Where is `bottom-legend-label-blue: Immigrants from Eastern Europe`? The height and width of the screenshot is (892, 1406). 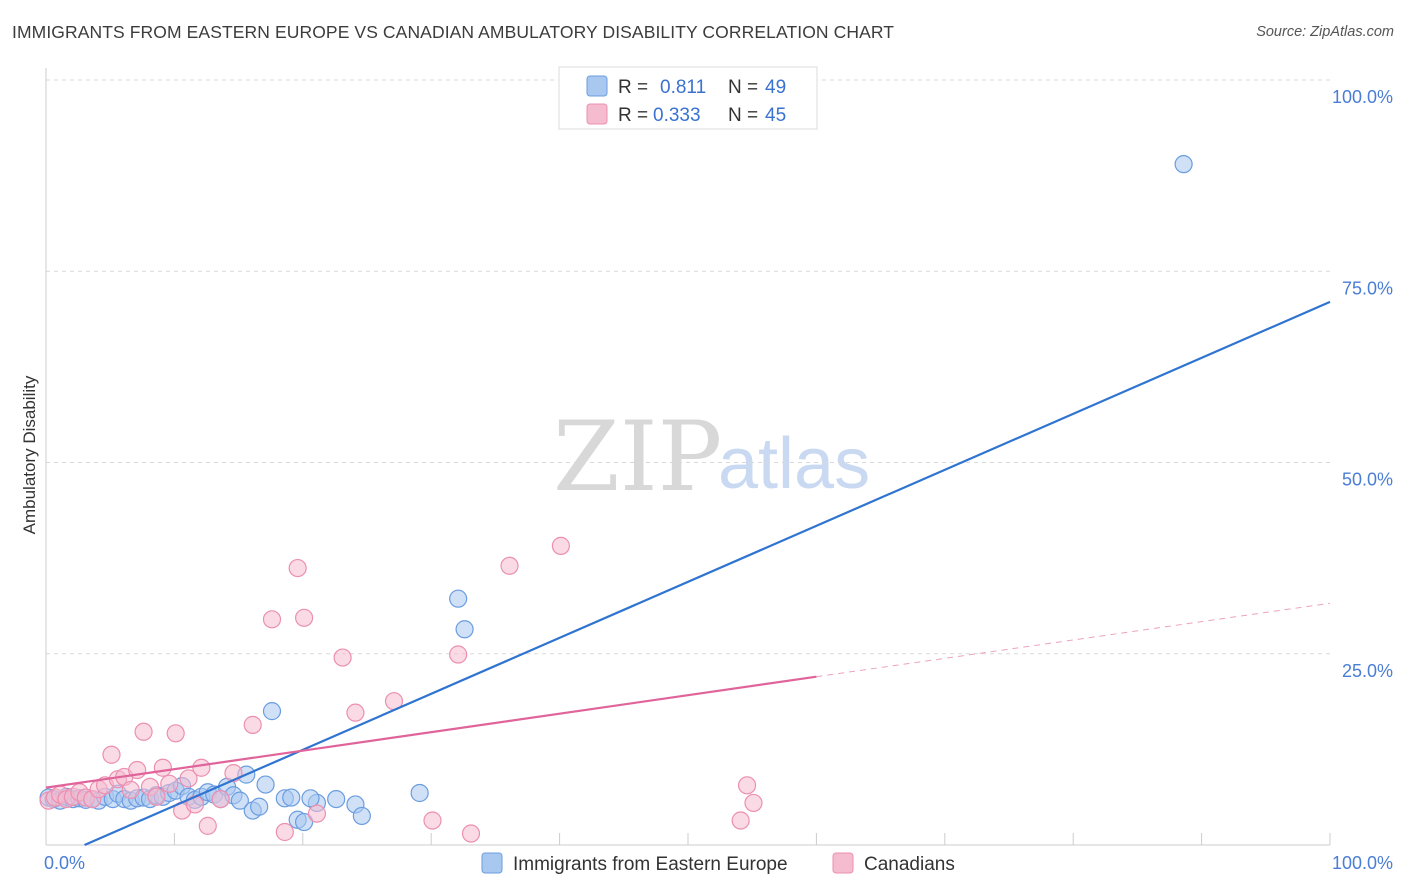 bottom-legend-label-blue: Immigrants from Eastern Europe is located at coordinates (650, 864).